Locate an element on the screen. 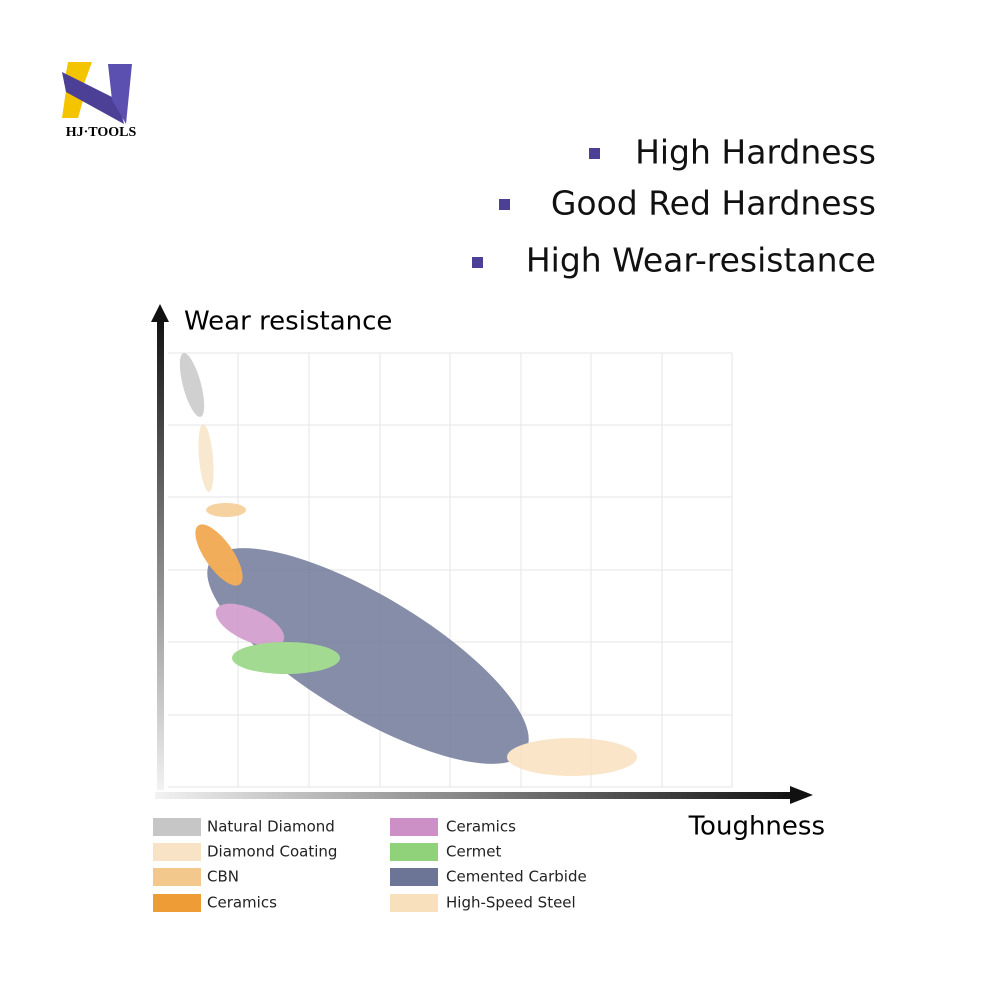  logo-text: HJ·TOOLS is located at coordinates (101, 132).